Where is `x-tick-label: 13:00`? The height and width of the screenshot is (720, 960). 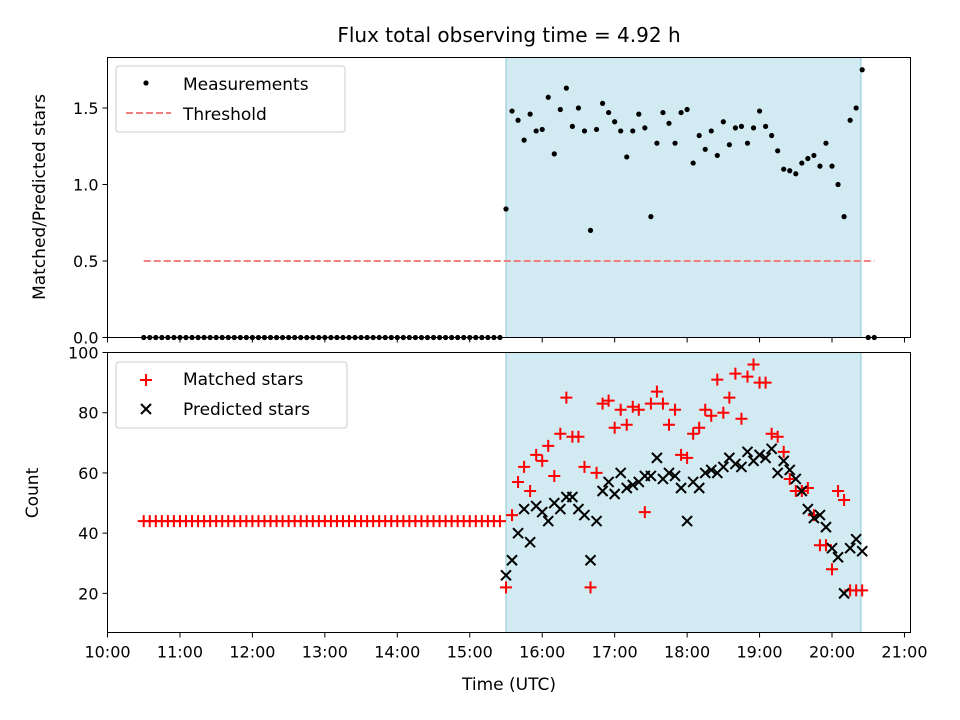 x-tick-label: 13:00 is located at coordinates (325, 652).